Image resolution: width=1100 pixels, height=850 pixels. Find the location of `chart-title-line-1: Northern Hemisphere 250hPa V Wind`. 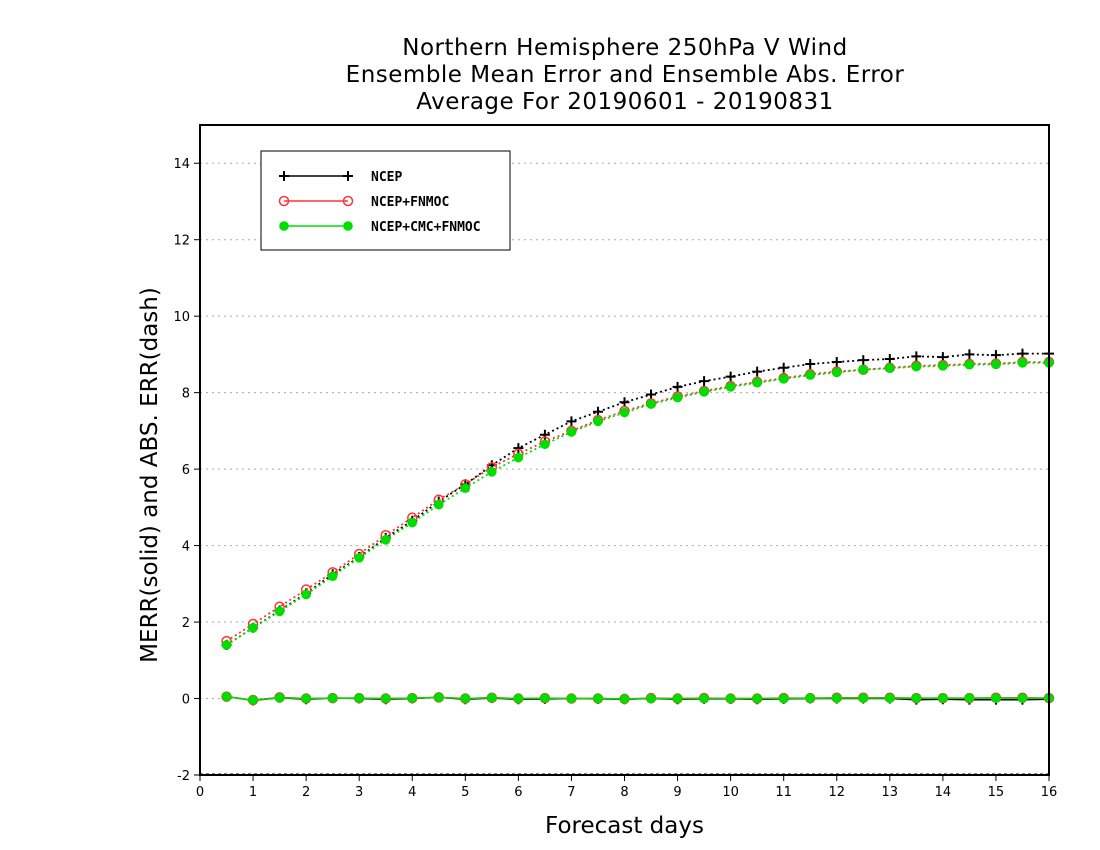

chart-title-line-1: Northern Hemisphere 250hPa V Wind is located at coordinates (625, 48).